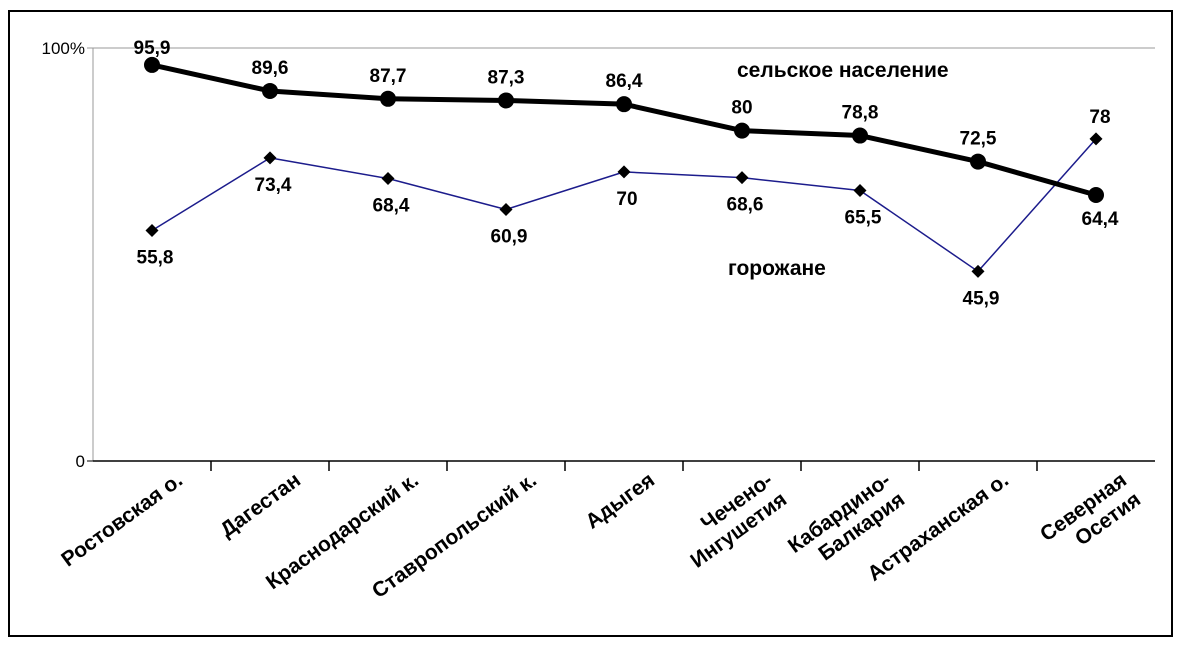 This screenshot has width=1182, height=646. Describe the element at coordinates (741, 108) in the screenshot. I see `data-label: 80` at that location.